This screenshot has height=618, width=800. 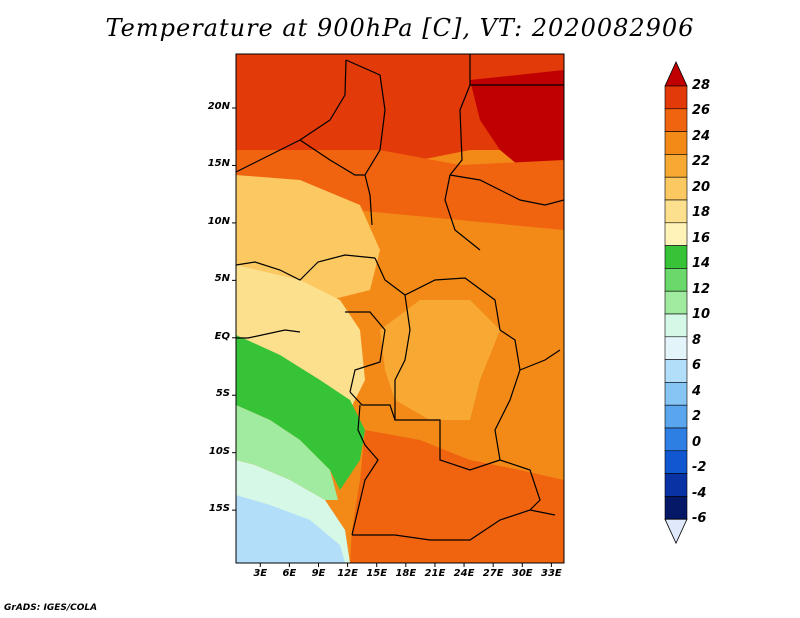 I want to click on lat-label: 20N, so click(x=218, y=106).